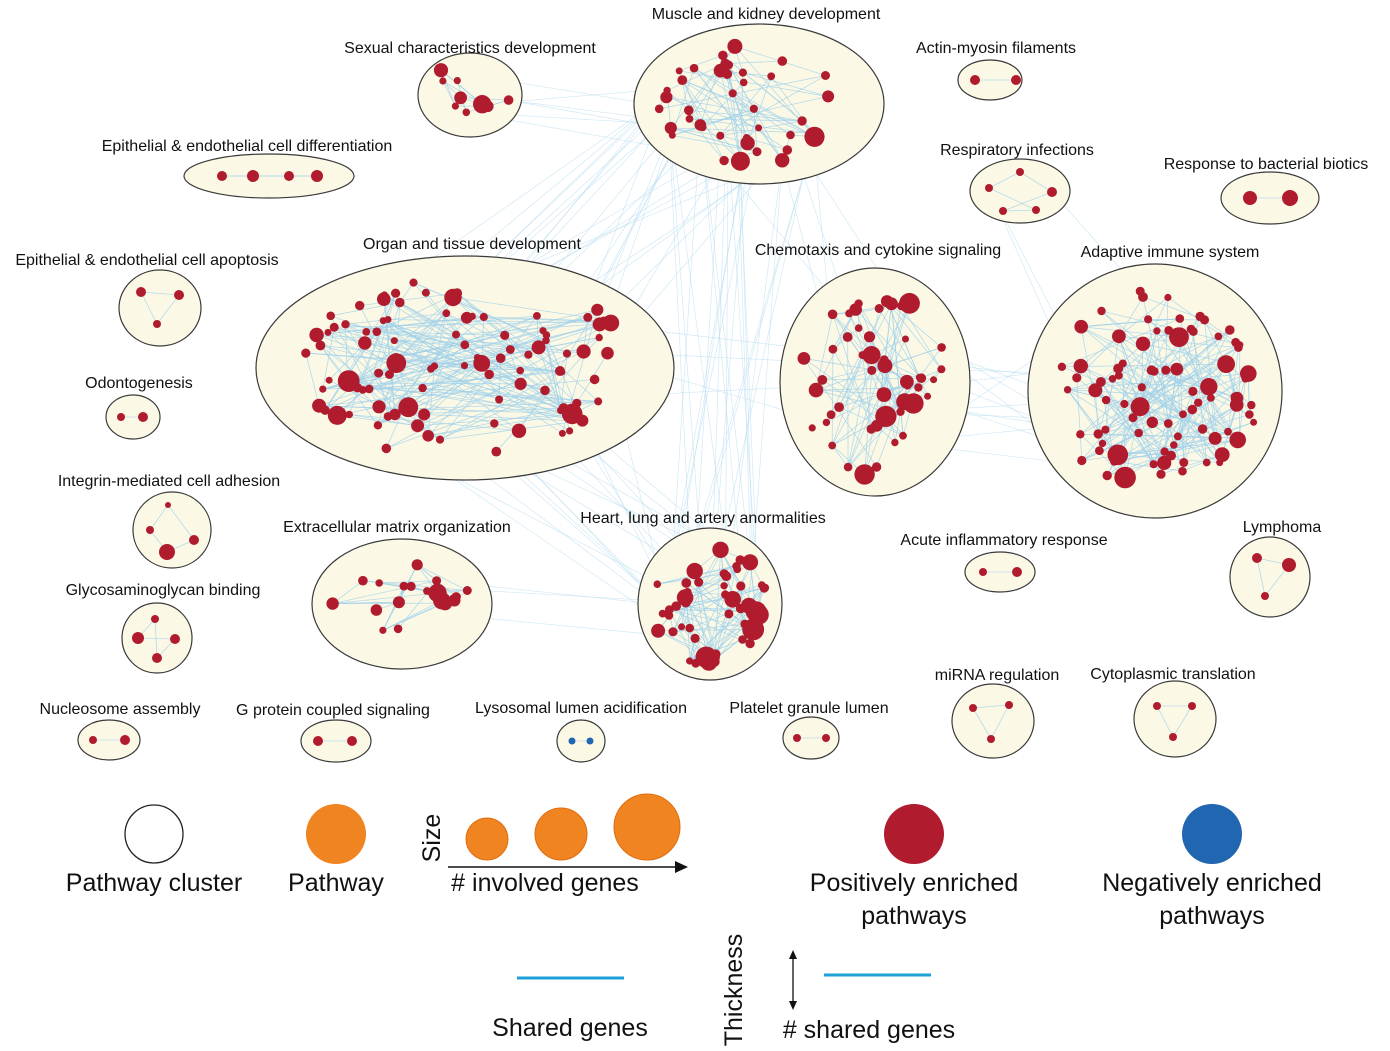 The height and width of the screenshot is (1051, 1390). I want to click on cluster-epi-apop, so click(160, 308).